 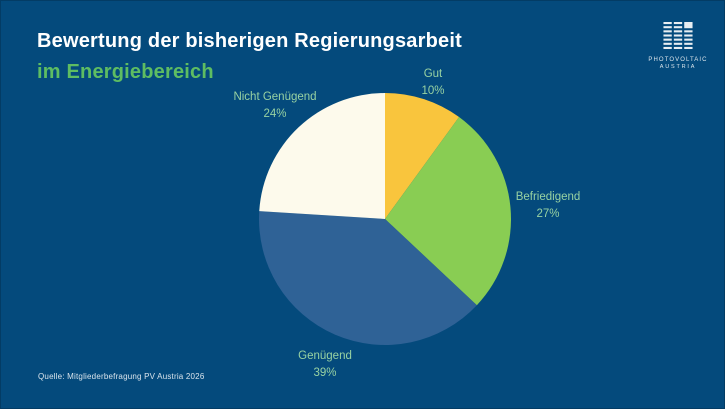 I want to click on pie-slice-nicht-gen-gend, so click(x=322, y=156).